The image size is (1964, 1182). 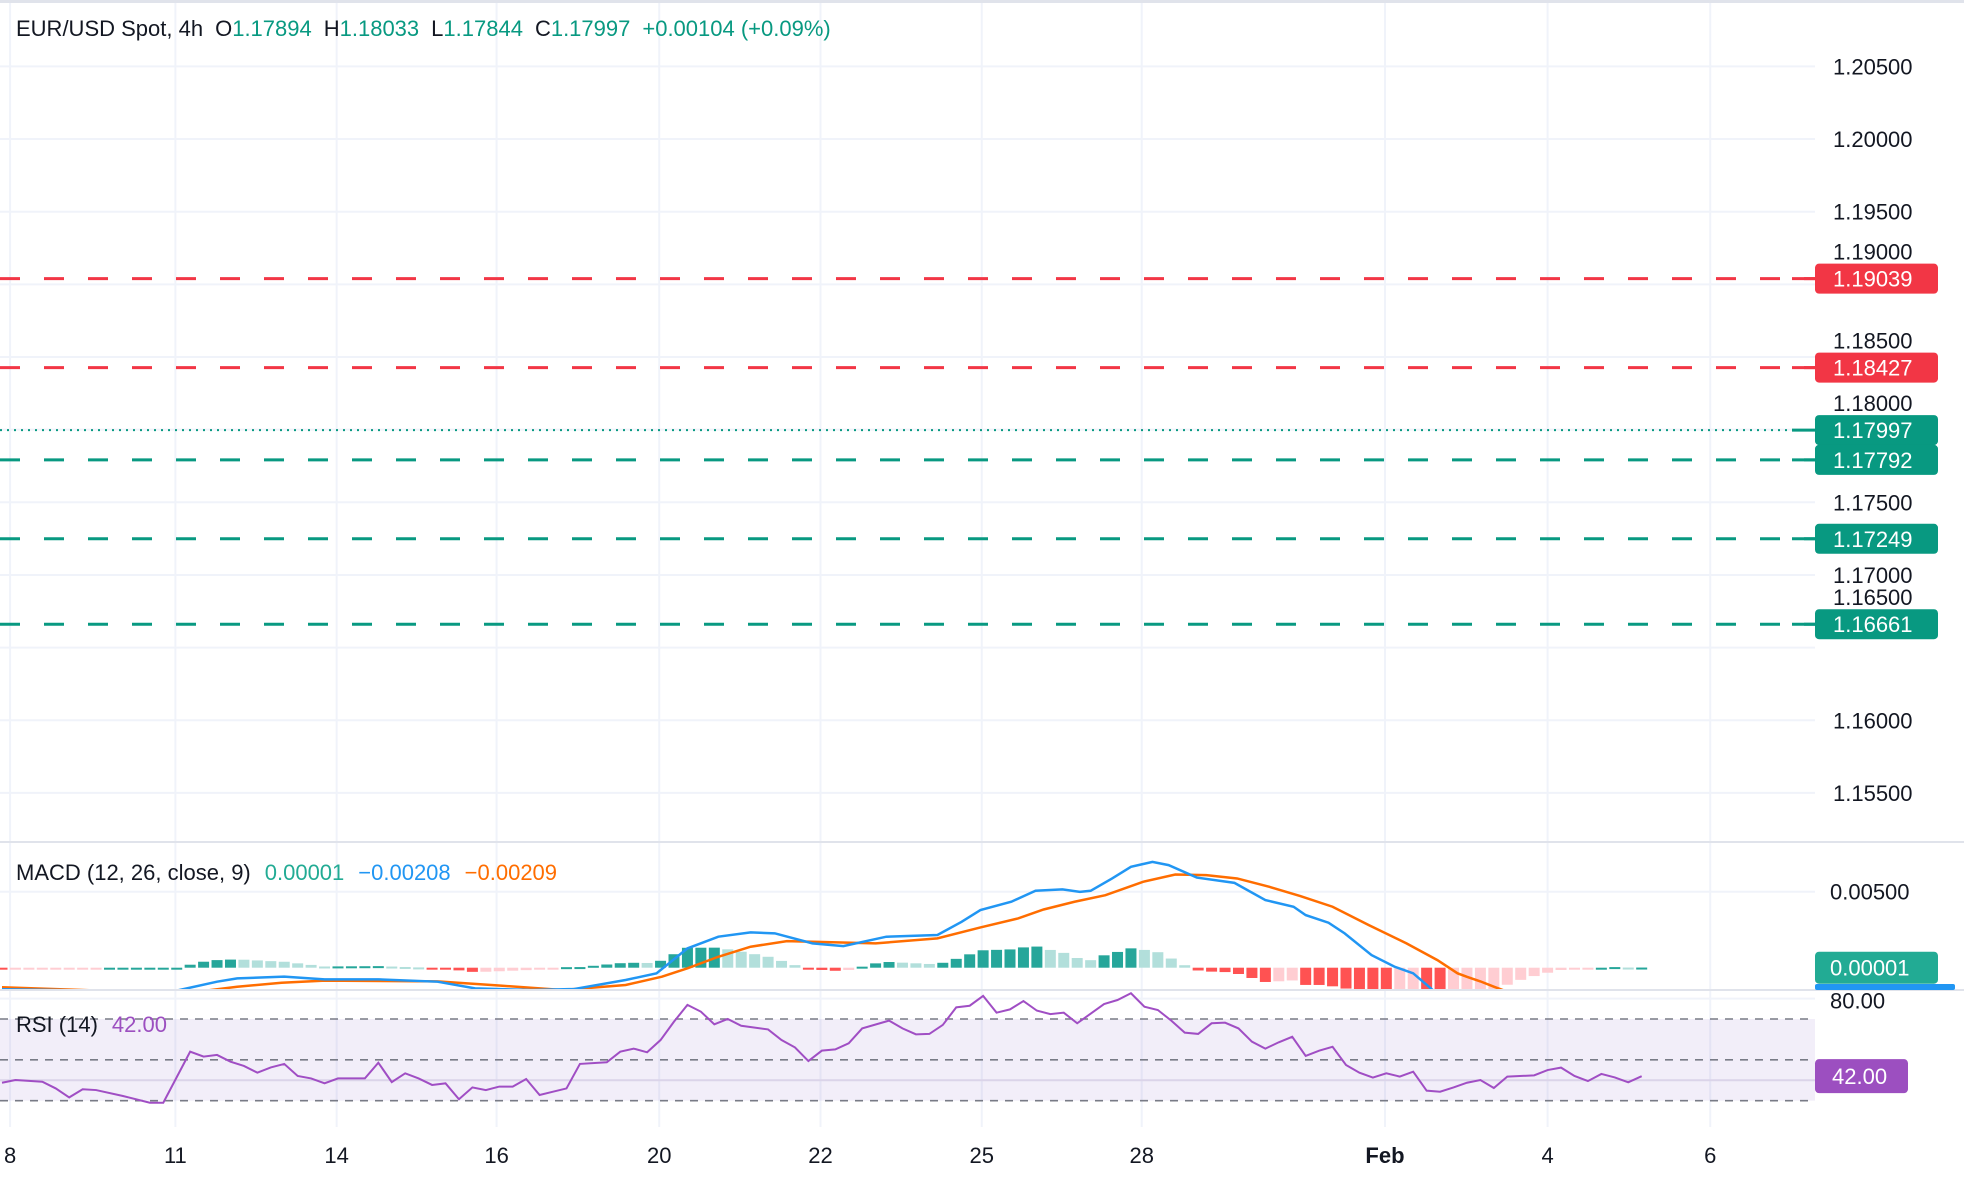 What do you see at coordinates (1857, 1001) in the screenshot?
I see `rsi-axis-label: 80.00` at bounding box center [1857, 1001].